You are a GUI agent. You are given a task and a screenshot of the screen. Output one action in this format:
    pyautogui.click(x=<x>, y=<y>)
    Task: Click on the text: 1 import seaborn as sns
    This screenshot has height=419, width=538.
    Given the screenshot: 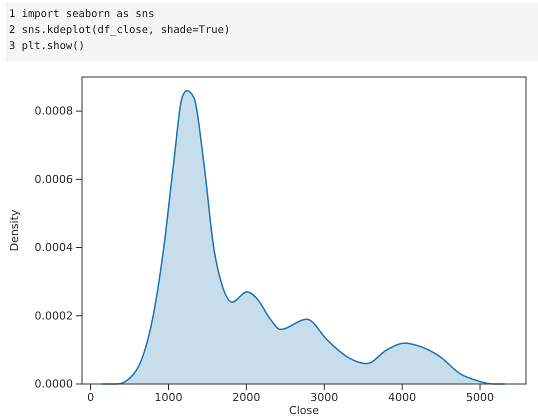 What is the action you would take?
    pyautogui.click(x=81, y=14)
    